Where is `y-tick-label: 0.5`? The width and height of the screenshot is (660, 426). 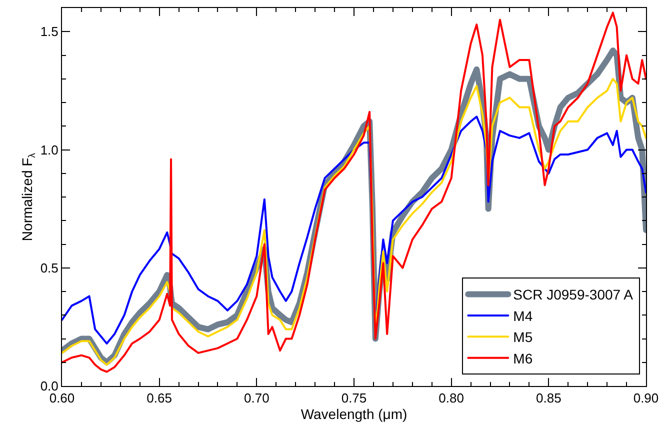 y-tick-label: 0.5 is located at coordinates (49, 268).